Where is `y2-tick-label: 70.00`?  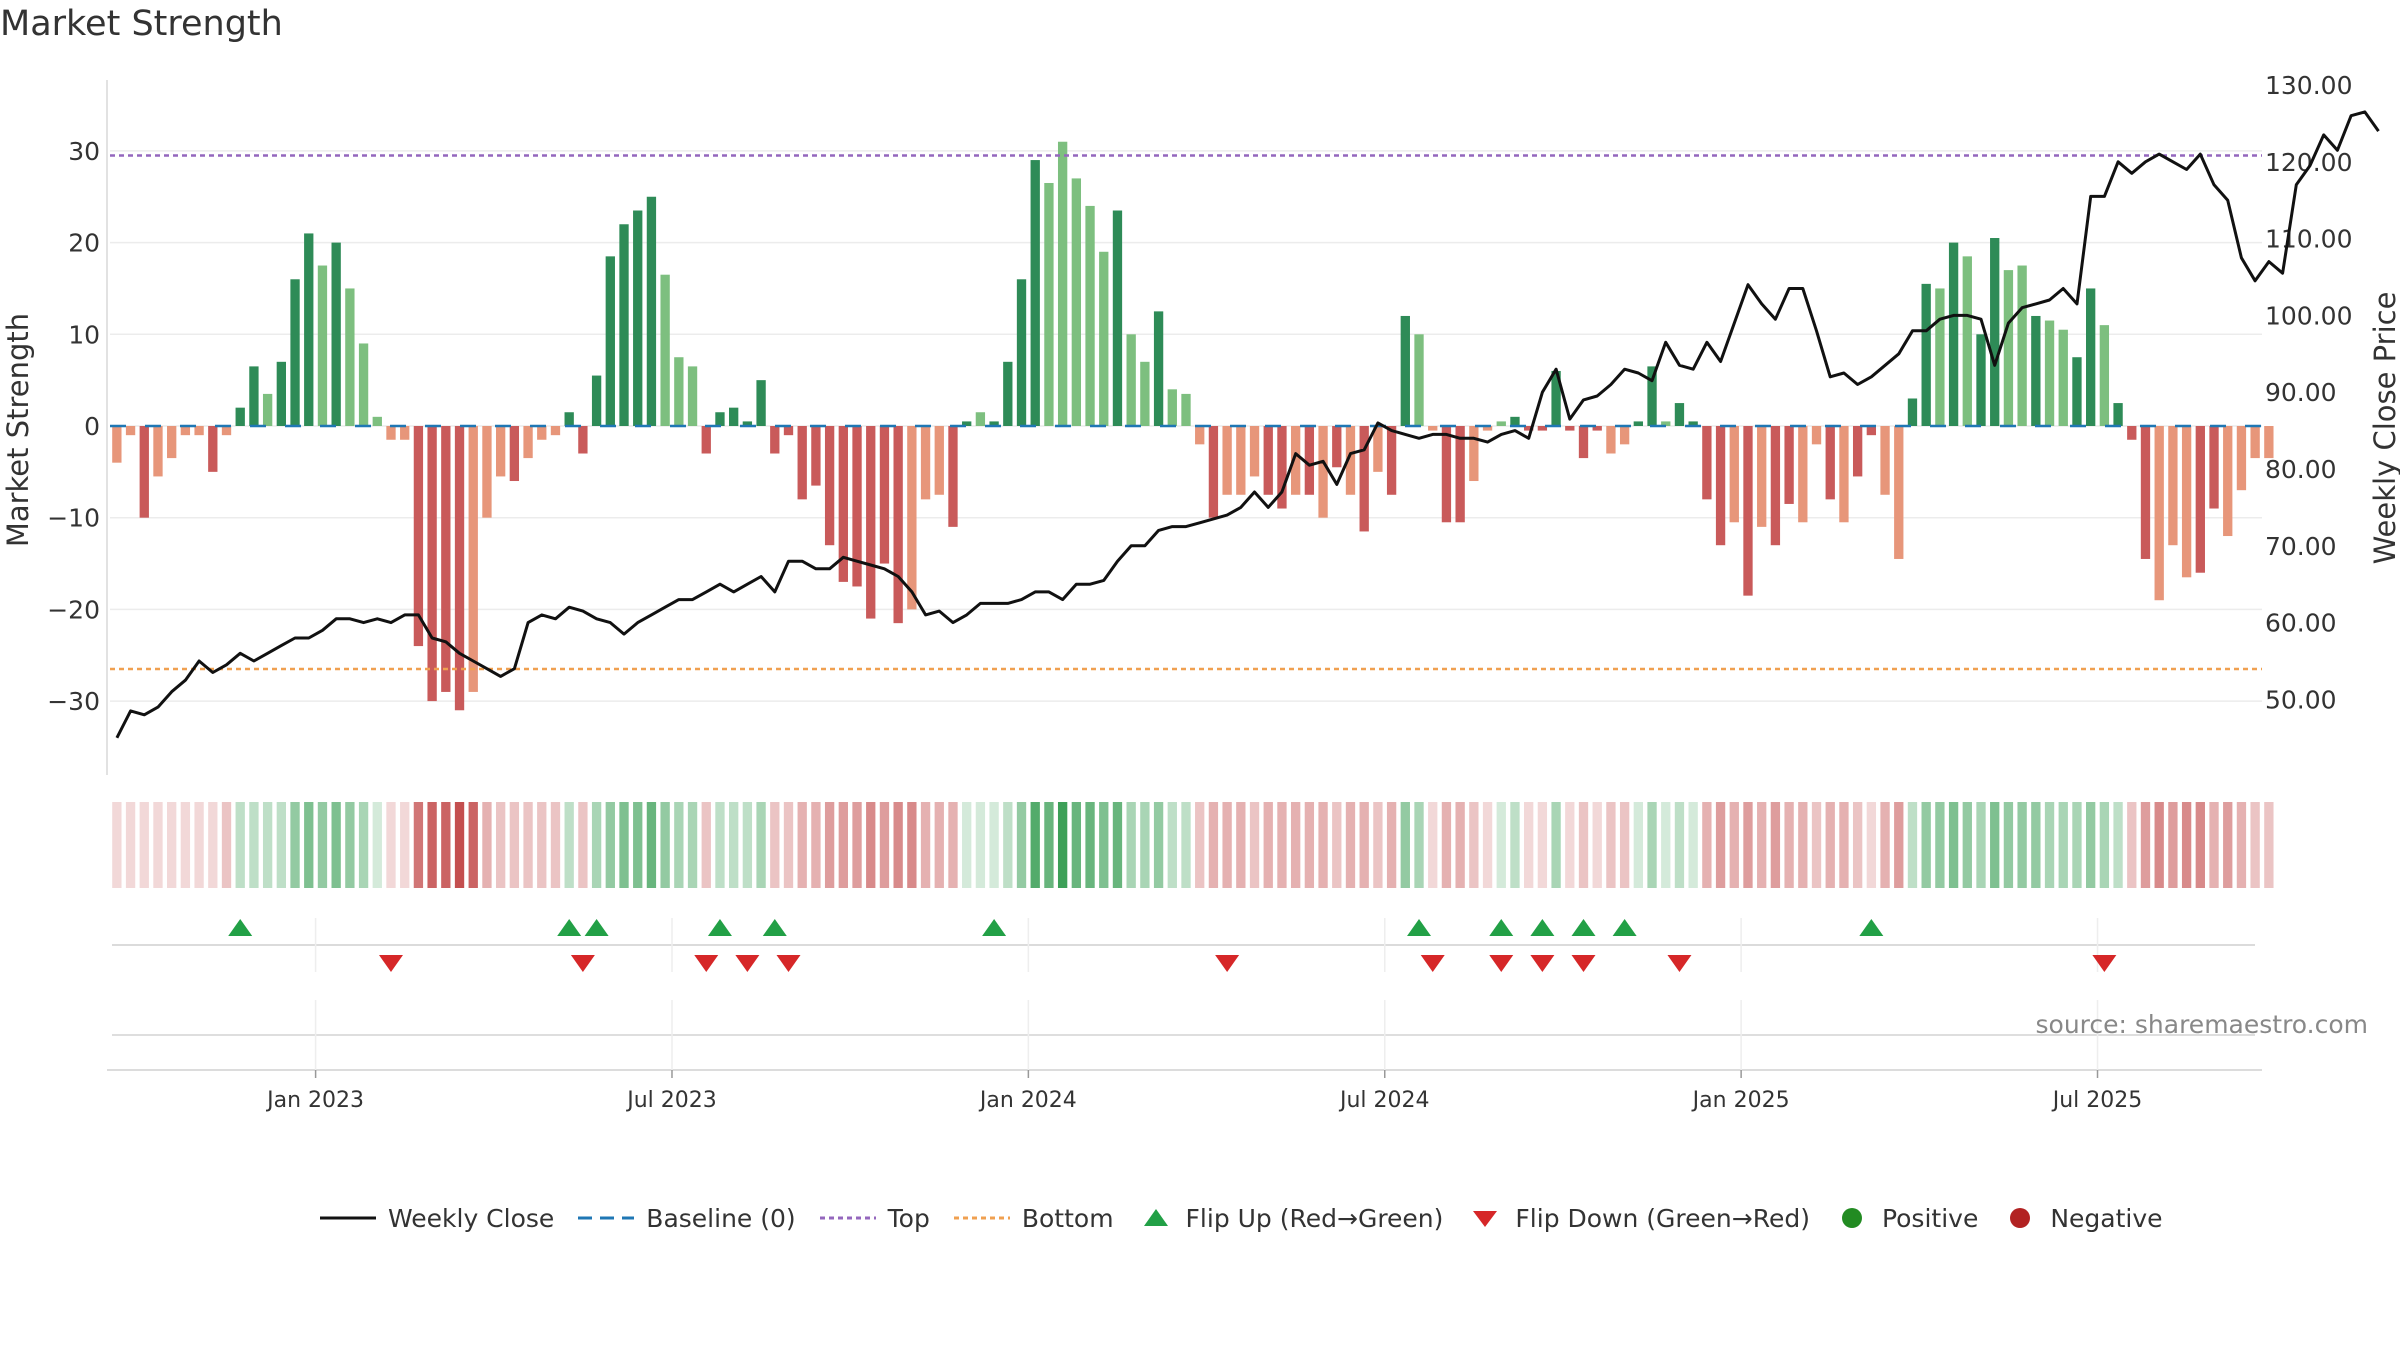
y2-tick-label: 70.00 is located at coordinates (2301, 546).